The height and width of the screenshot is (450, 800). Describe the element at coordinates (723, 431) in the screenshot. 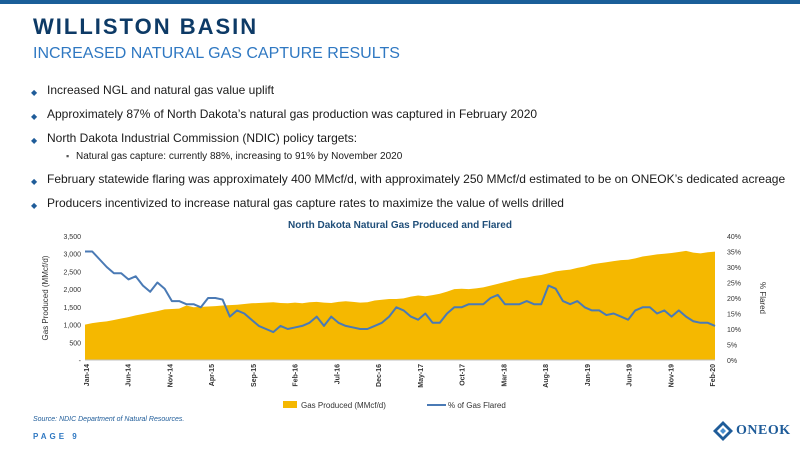

I see `logo-mark-icon` at that location.